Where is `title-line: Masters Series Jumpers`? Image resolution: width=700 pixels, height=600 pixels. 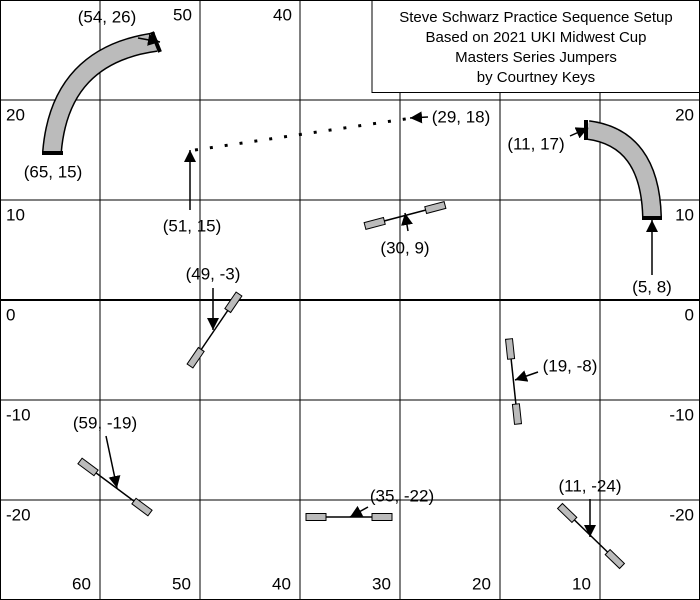 title-line: Masters Series Jumpers is located at coordinates (536, 57).